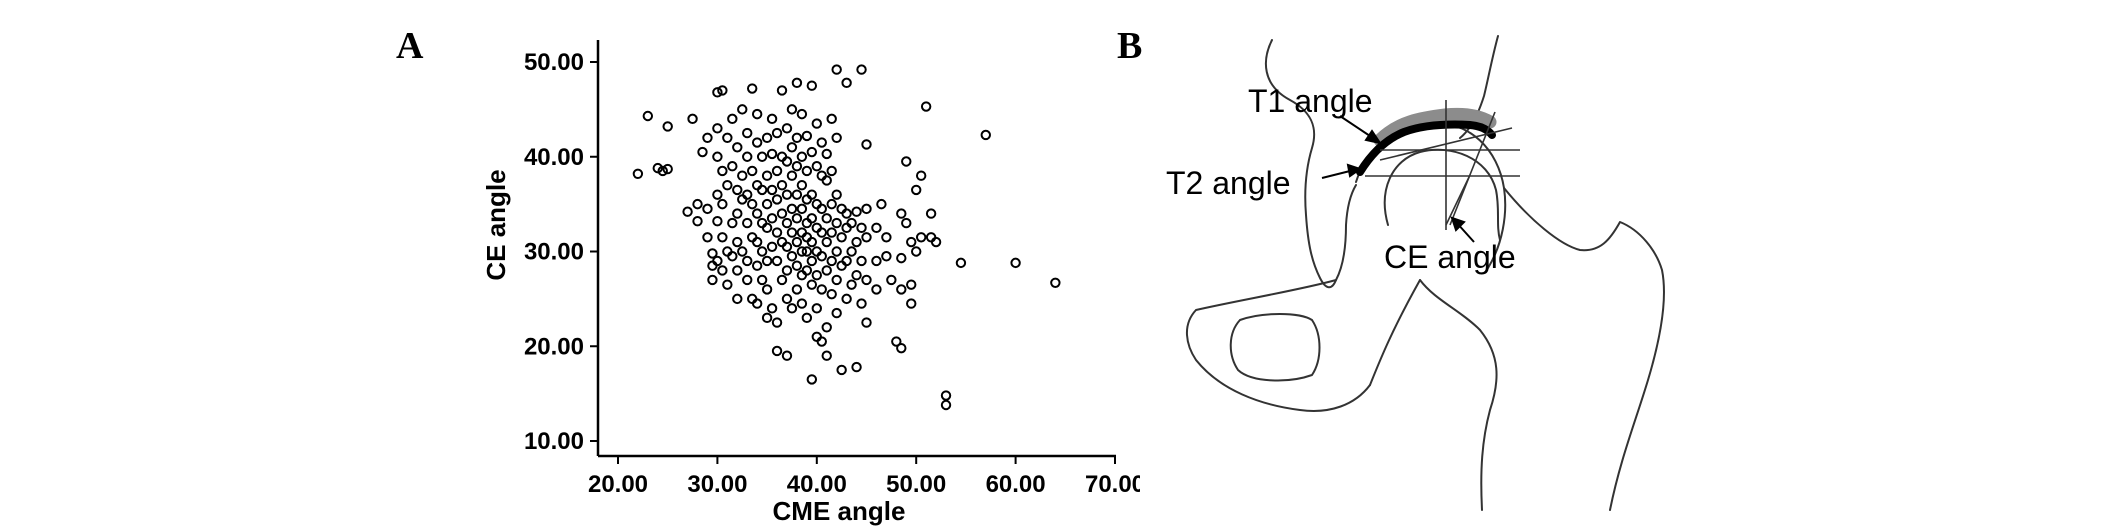 This screenshot has width=2126, height=531. I want to click on ce-angle-label: CE angle, so click(1450, 257).